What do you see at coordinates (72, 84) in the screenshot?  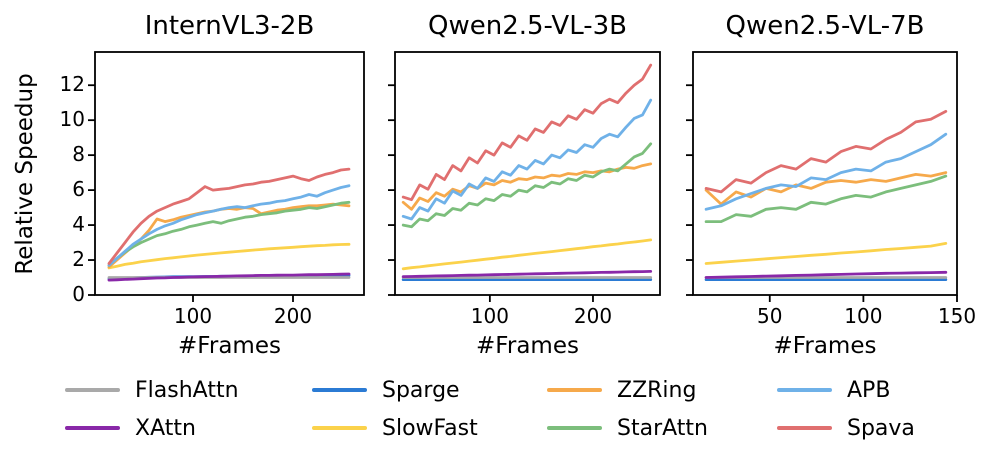 I see `y-tick-label: 12` at bounding box center [72, 84].